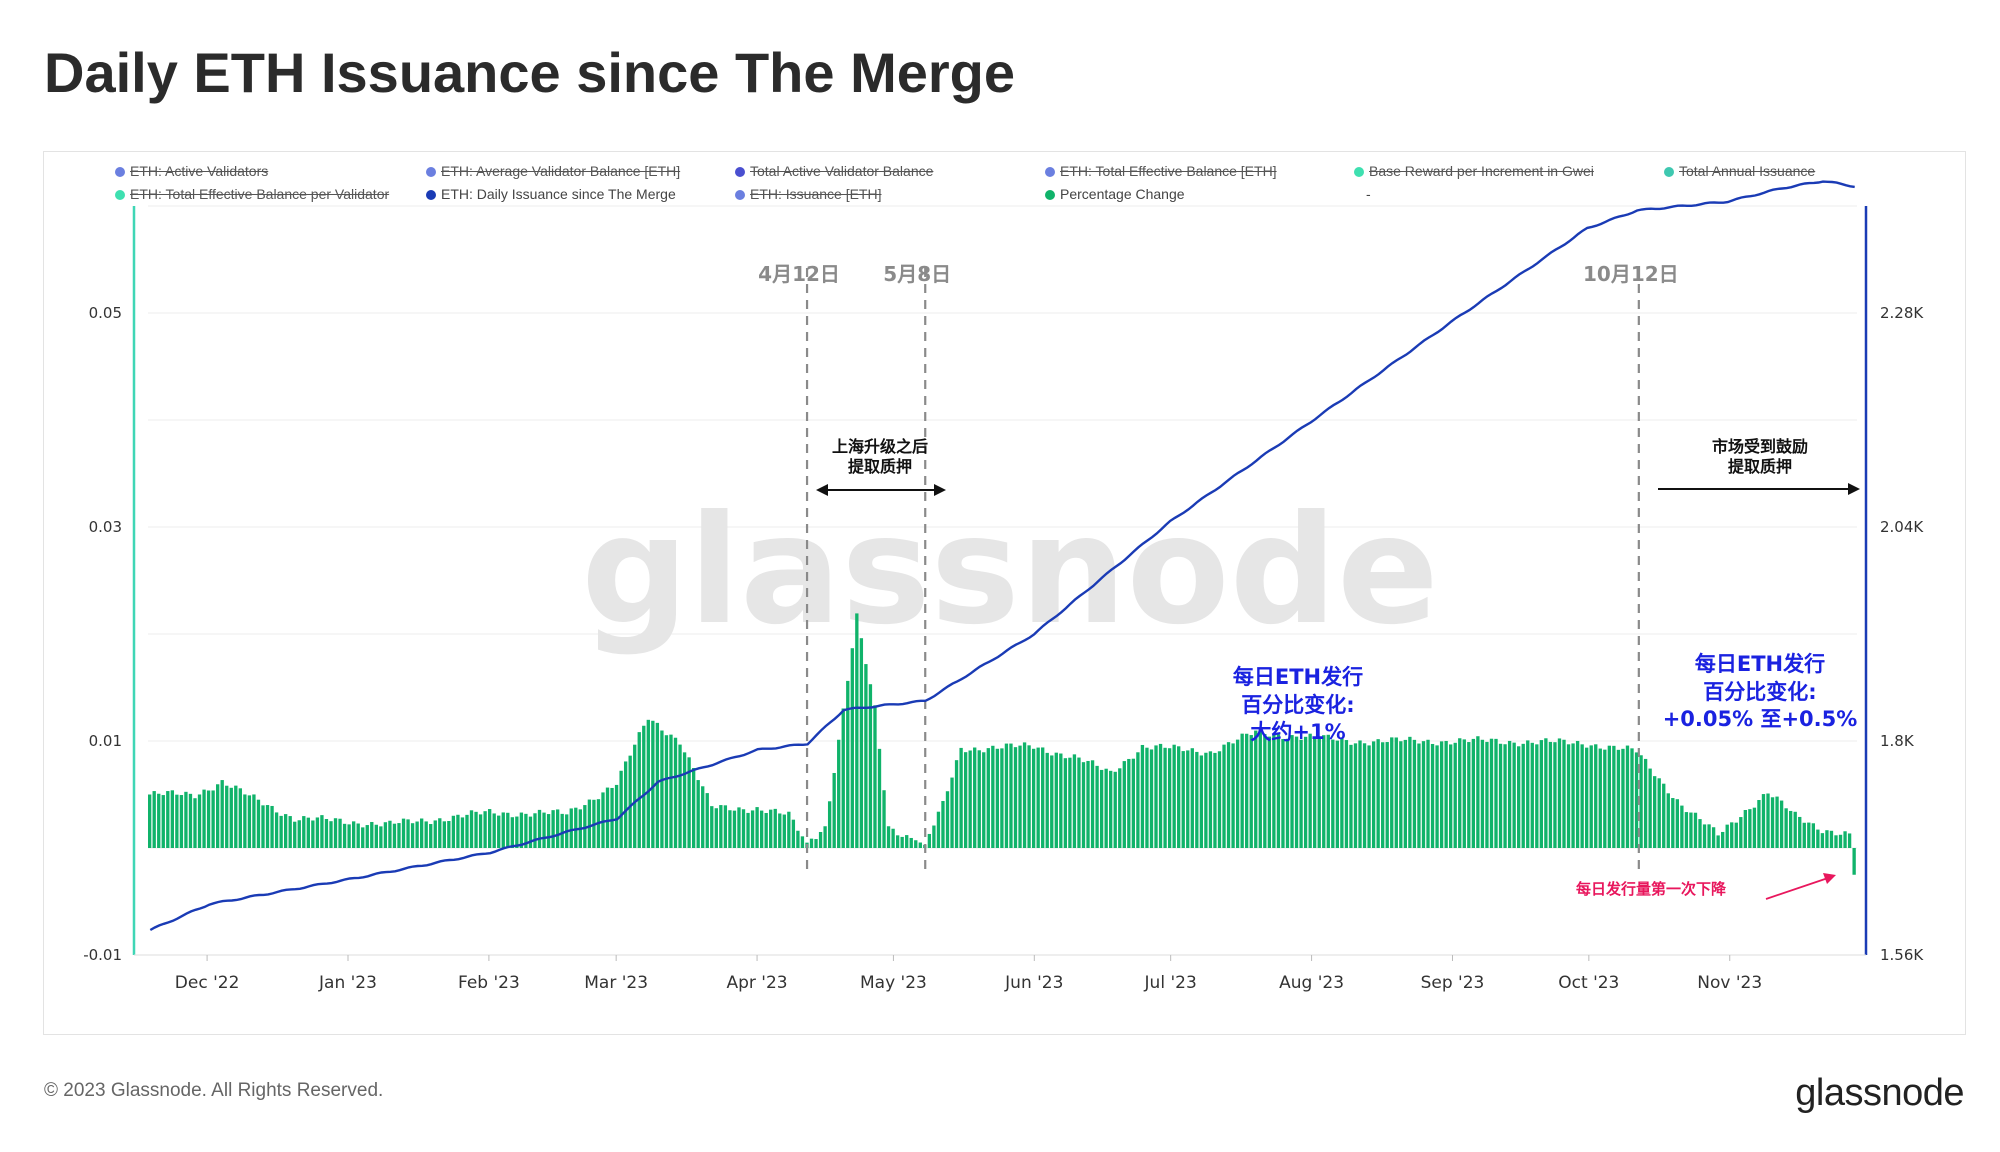 This screenshot has width=2000, height=1152. What do you see at coordinates (1161, 171) in the screenshot?
I see `legend-item-total-effective-balance: ETH: Total Effective Balance [ETH]` at bounding box center [1161, 171].